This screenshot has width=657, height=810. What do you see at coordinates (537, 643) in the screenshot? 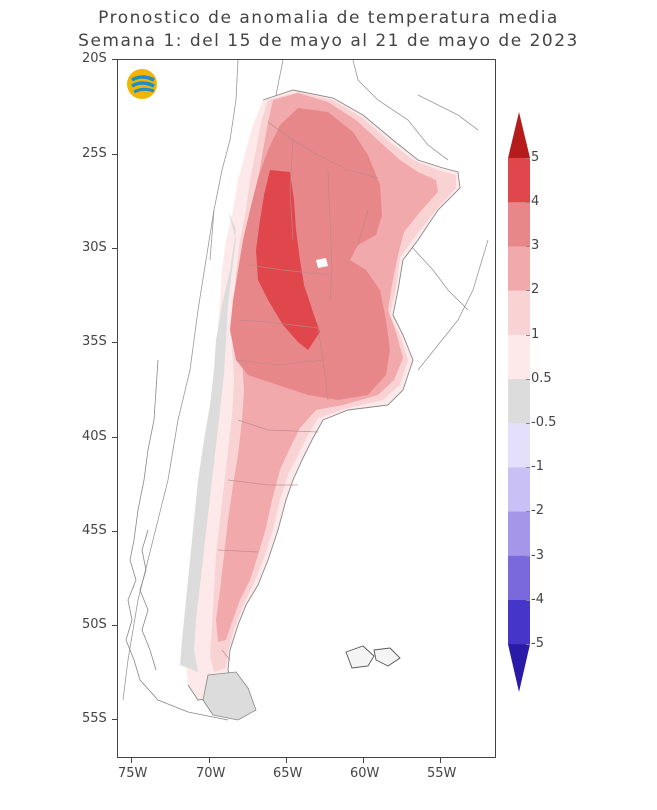
I see `cbar-label-neg-5: -5` at bounding box center [537, 643].